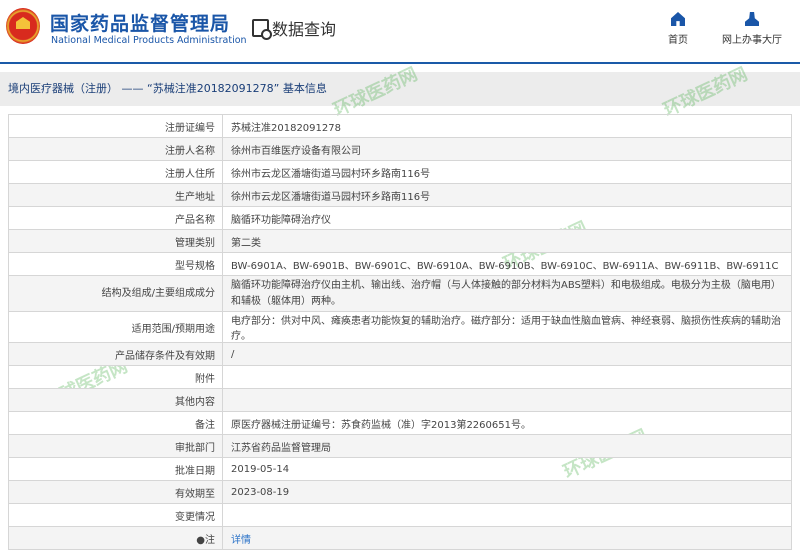 The width and height of the screenshot is (800, 550). What do you see at coordinates (115, 327) in the screenshot?
I see `row-label: 适用范围/预期用途` at bounding box center [115, 327].